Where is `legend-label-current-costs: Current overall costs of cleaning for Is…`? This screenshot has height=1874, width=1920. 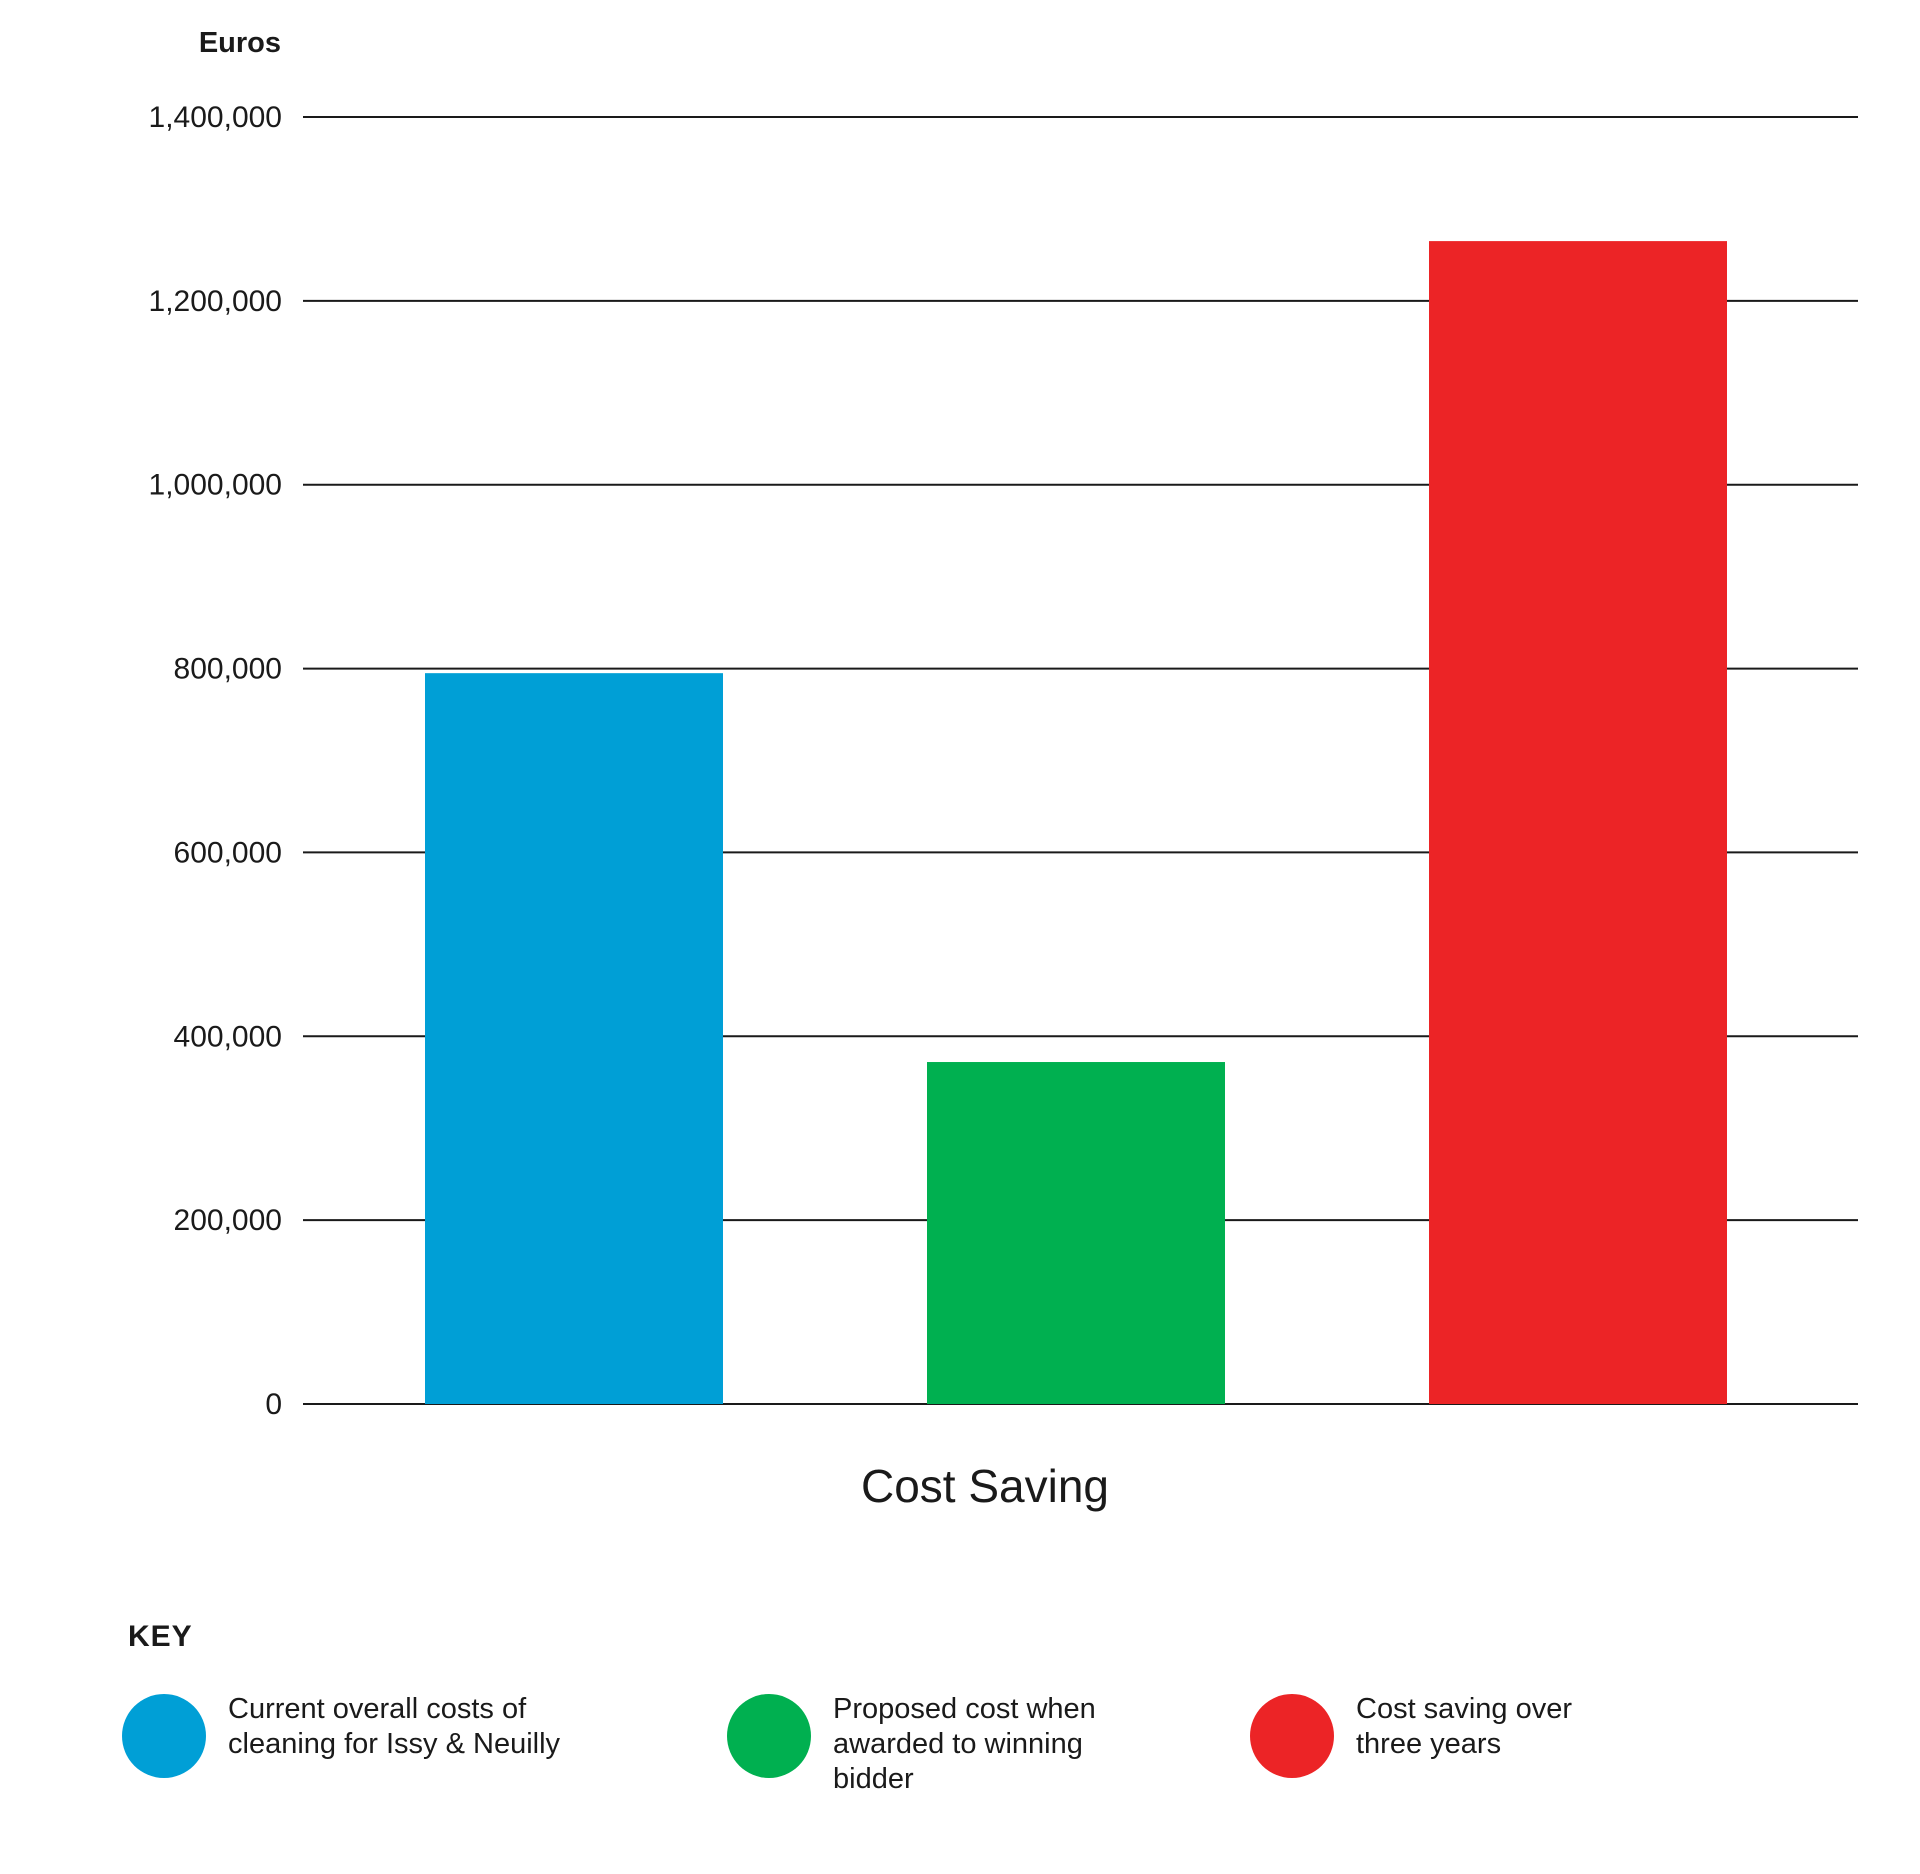 legend-label-current-costs: Current overall costs of cleaning for Is… is located at coordinates (394, 1726).